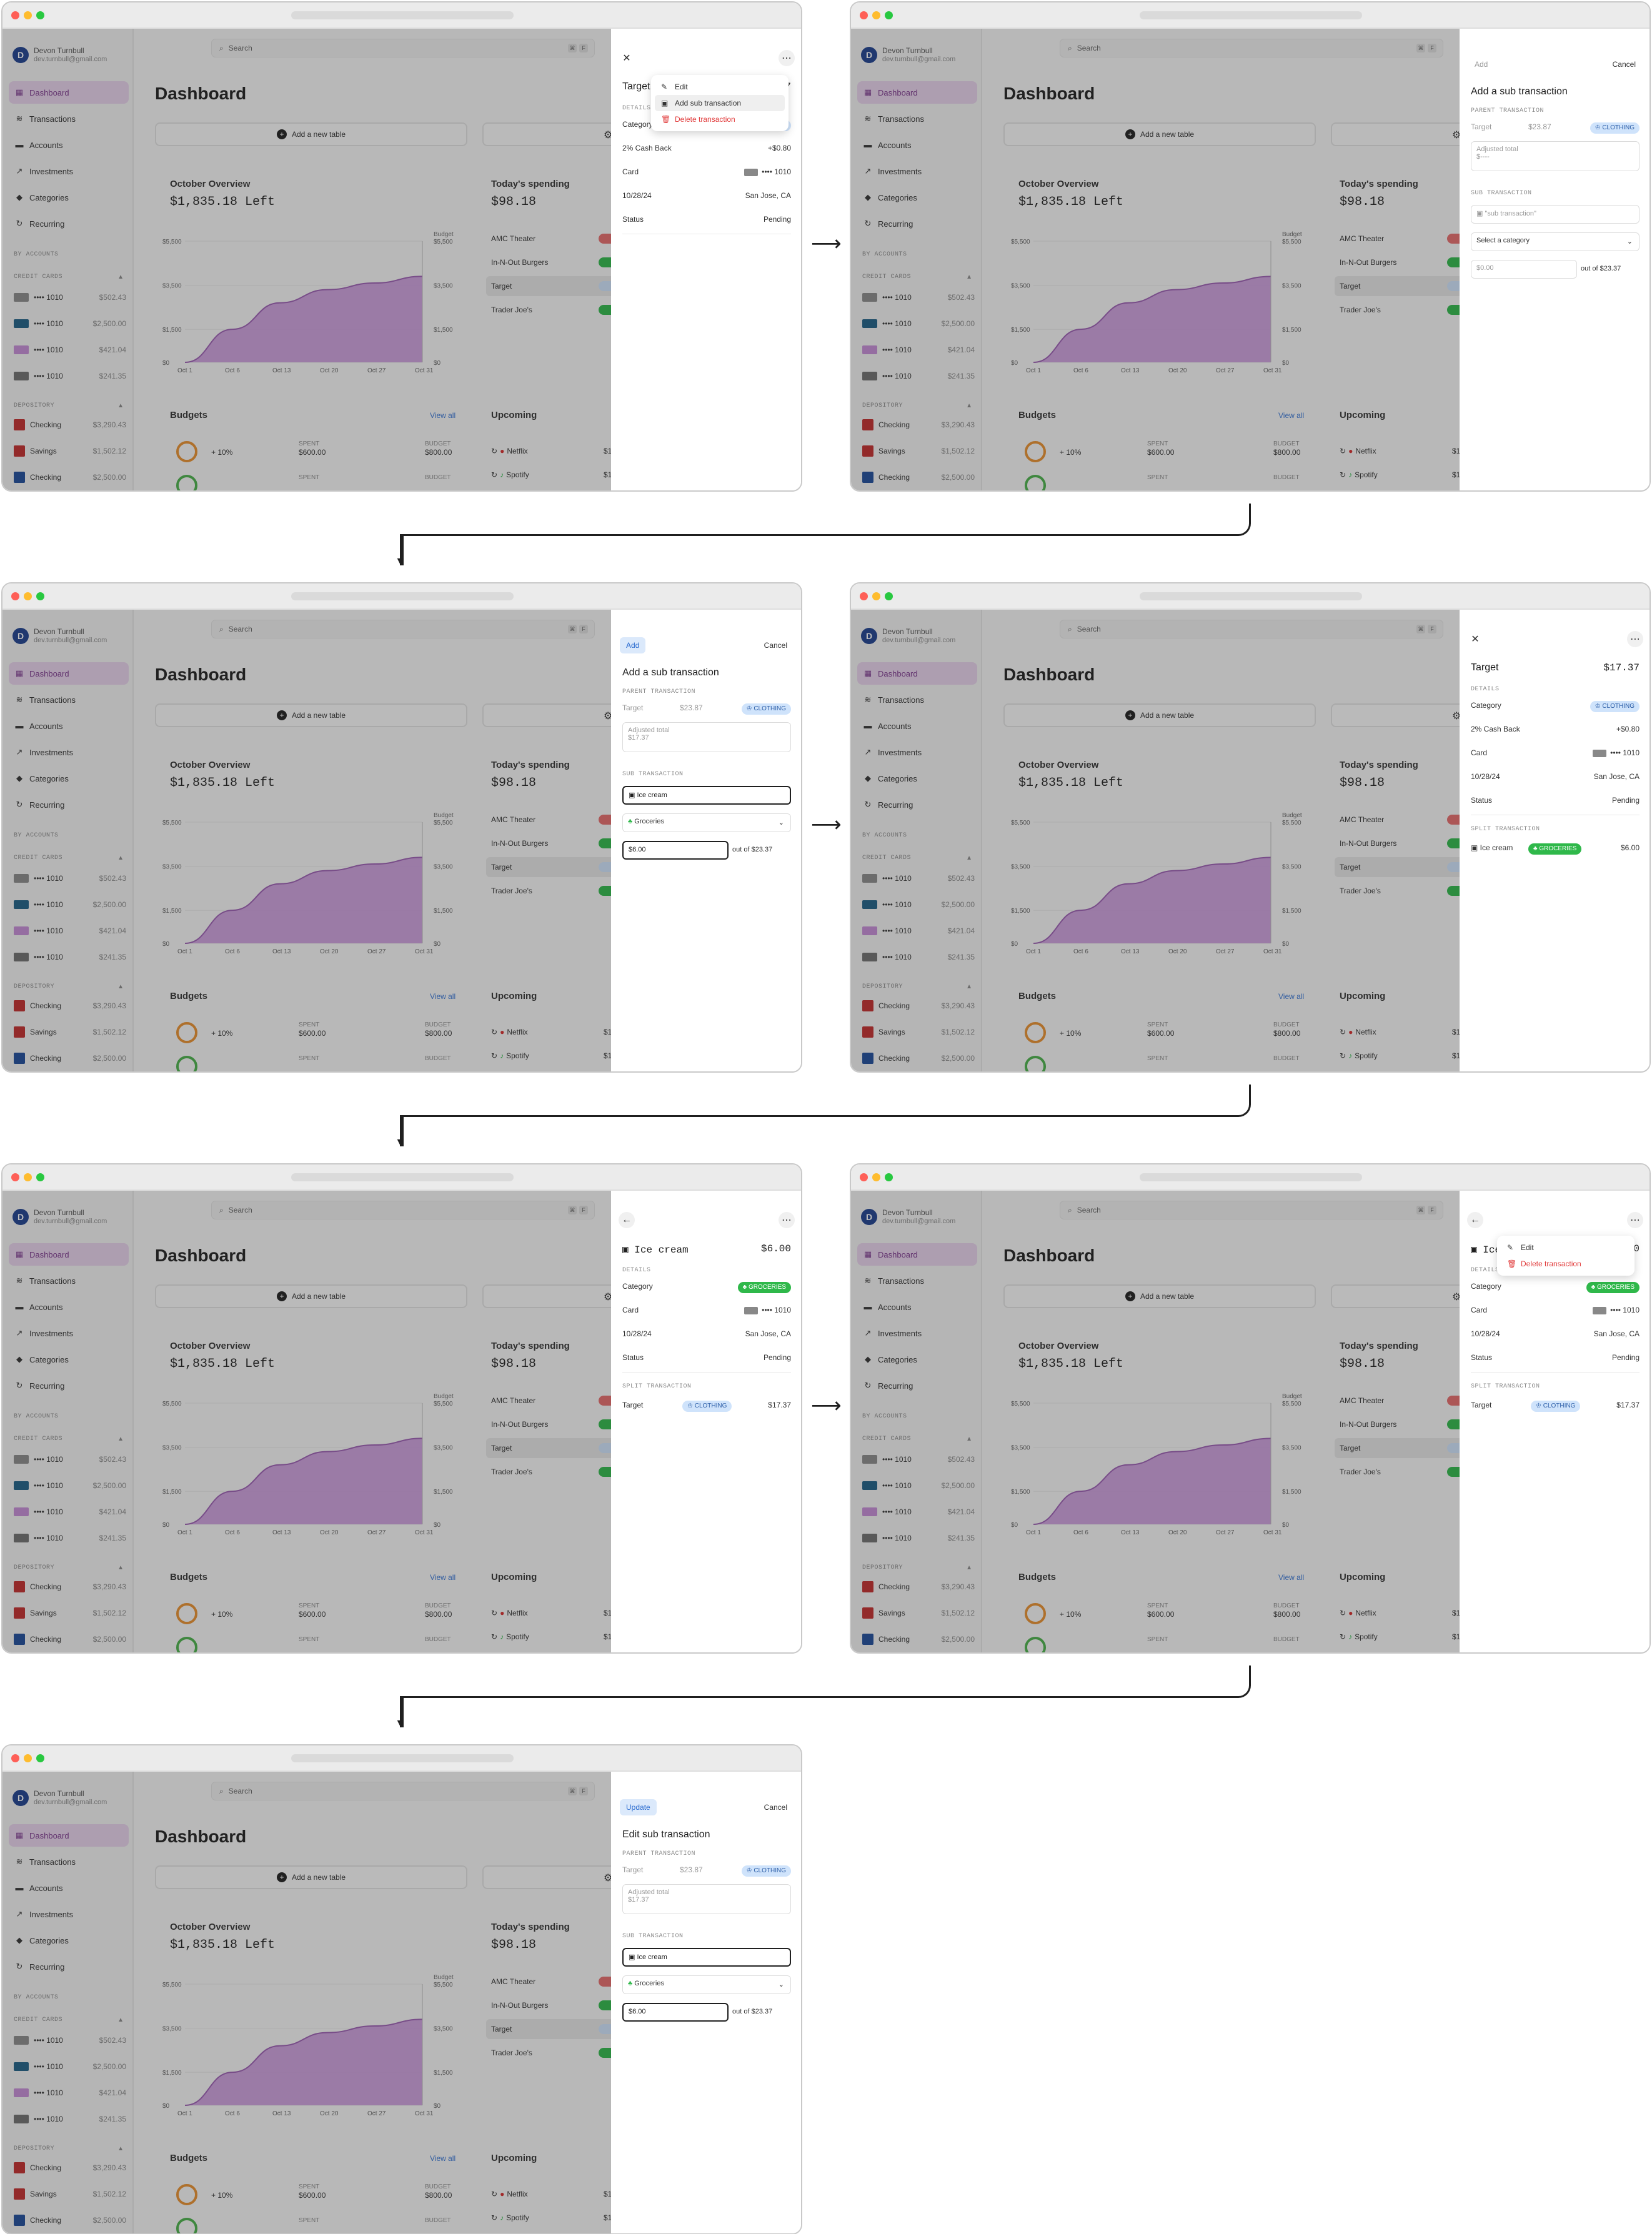 The height and width of the screenshot is (2234, 1652). What do you see at coordinates (638, 1807) in the screenshot?
I see `update-button: Update` at bounding box center [638, 1807].